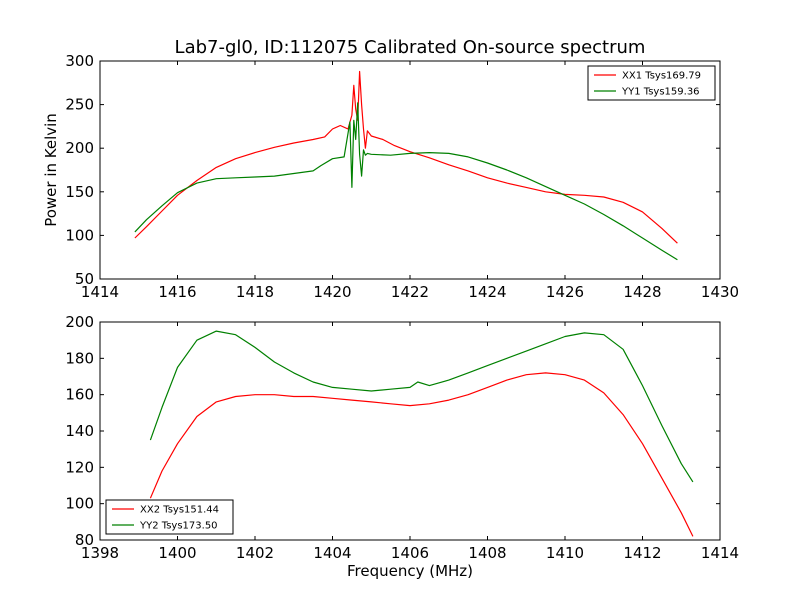 This screenshot has height=600, width=800. Describe the element at coordinates (660, 92) in the screenshot. I see `legend-label: YY1 Tsys159.36` at that location.